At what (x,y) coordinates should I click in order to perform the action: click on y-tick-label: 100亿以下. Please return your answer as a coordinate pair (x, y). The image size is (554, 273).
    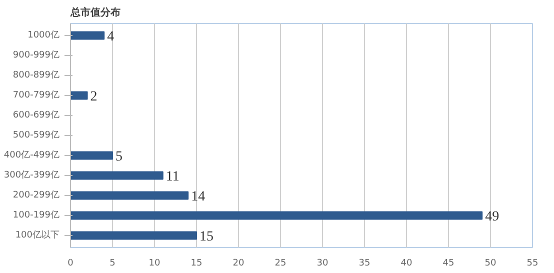
    Looking at the image, I should click on (37, 235).